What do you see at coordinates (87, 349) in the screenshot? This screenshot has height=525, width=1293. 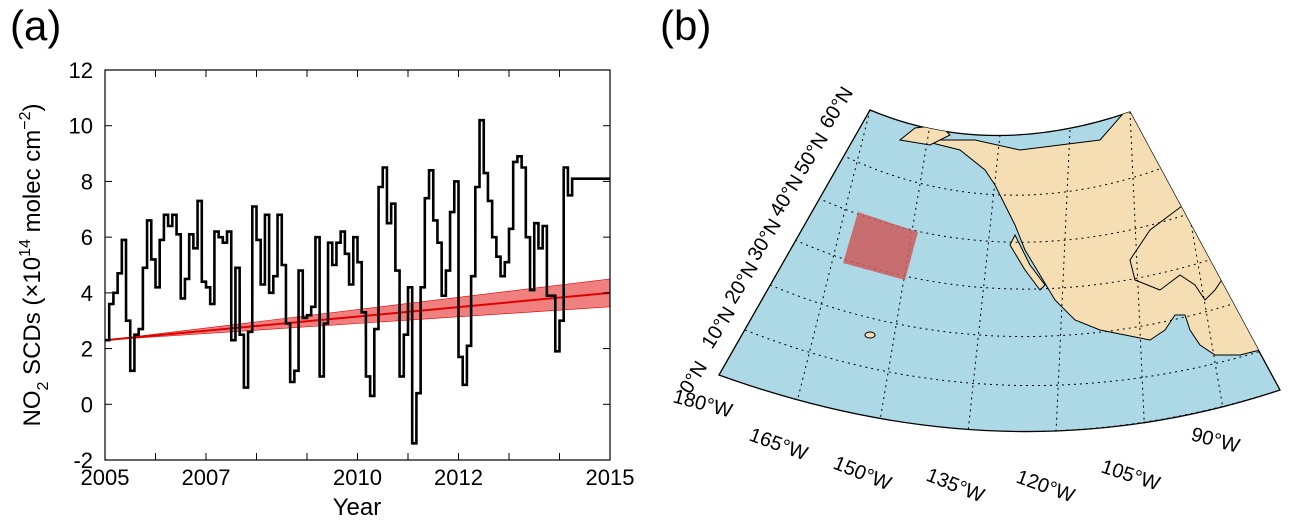 I see `y-tick-label: 2` at bounding box center [87, 349].